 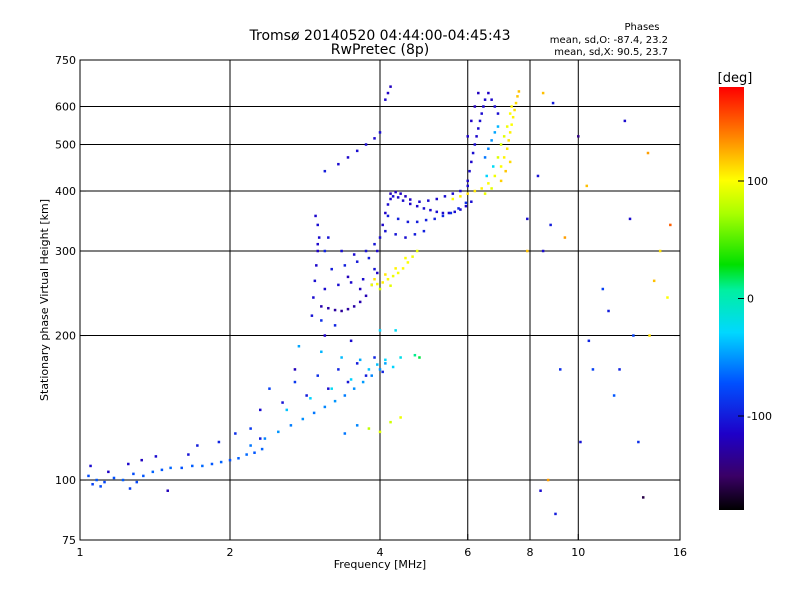 I want to click on chart-title: Tromsø 20140520 04:44:00-04:45:43, so click(x=380, y=36).